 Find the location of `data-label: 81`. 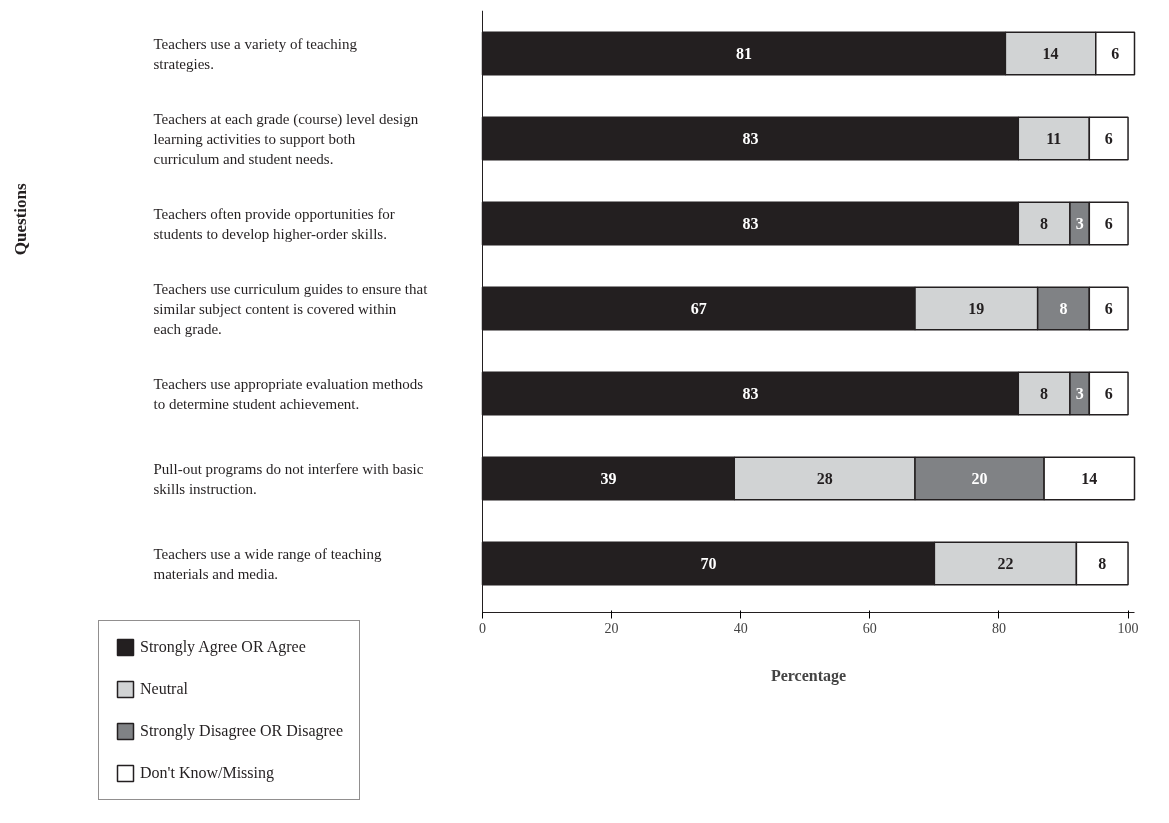

data-label: 81 is located at coordinates (743, 53).